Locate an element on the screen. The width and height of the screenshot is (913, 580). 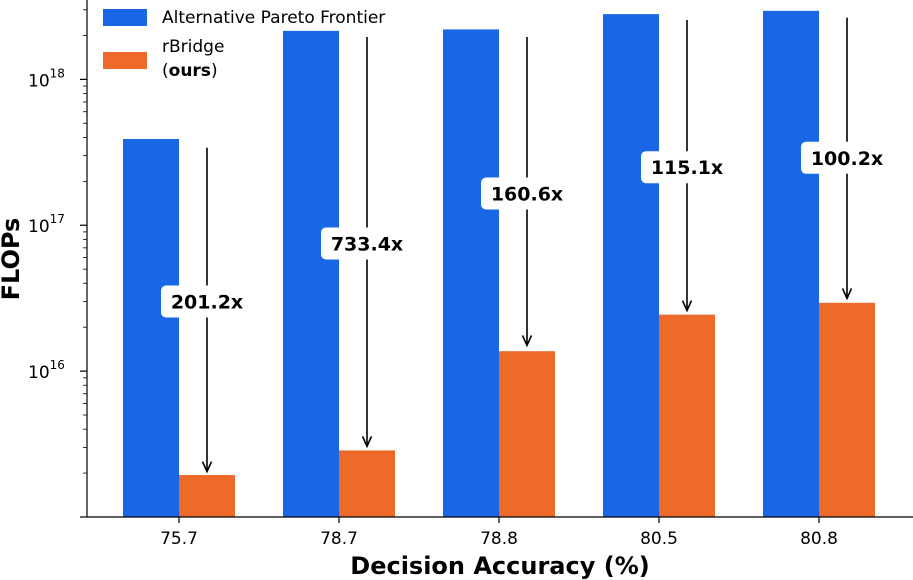
legend-label-rbridge-suffix: (ours) is located at coordinates (190, 71).